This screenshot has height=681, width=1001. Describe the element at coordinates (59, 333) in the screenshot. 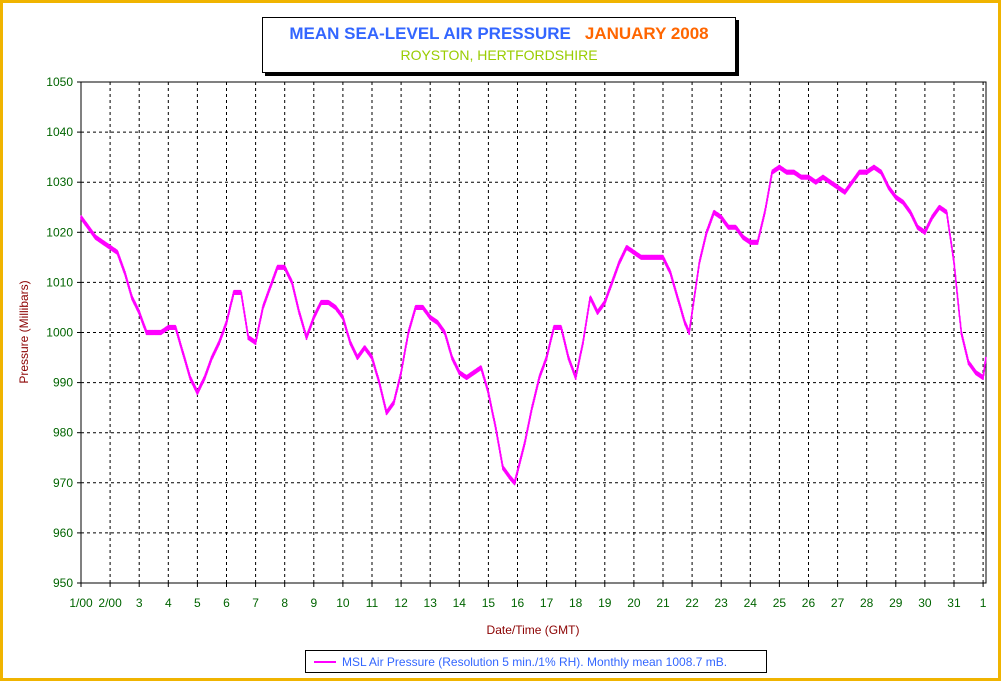

I see `y-tick-label: 1000` at that location.